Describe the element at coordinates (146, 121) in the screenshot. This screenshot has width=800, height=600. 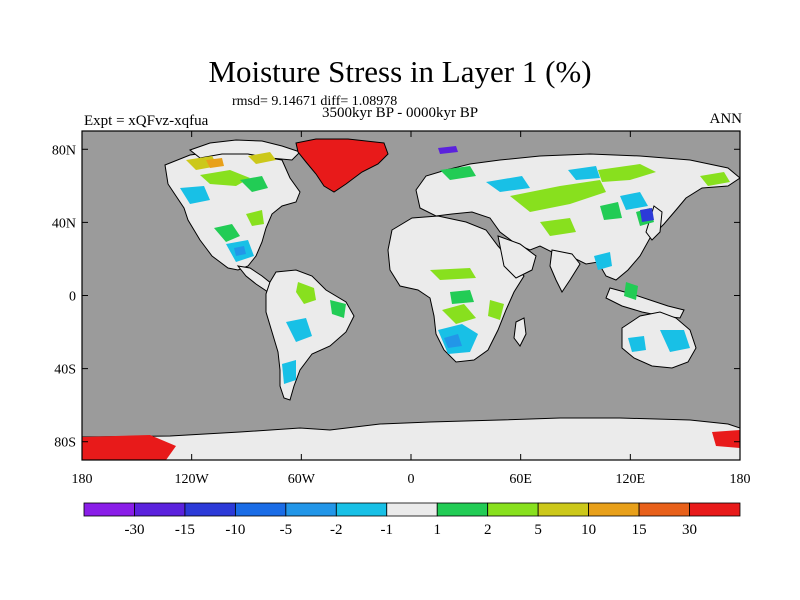
I see `experiment-label: Expt = xQFvz-xqfua` at that location.